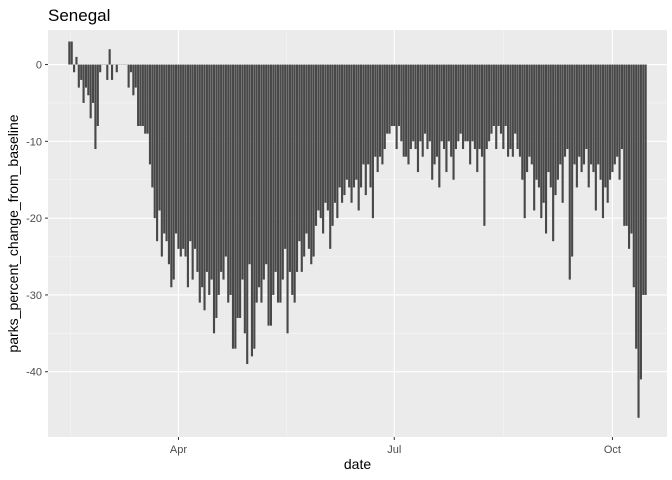 Image resolution: width=672 pixels, height=480 pixels. I want to click on x-tick-label: Apr, so click(178, 450).